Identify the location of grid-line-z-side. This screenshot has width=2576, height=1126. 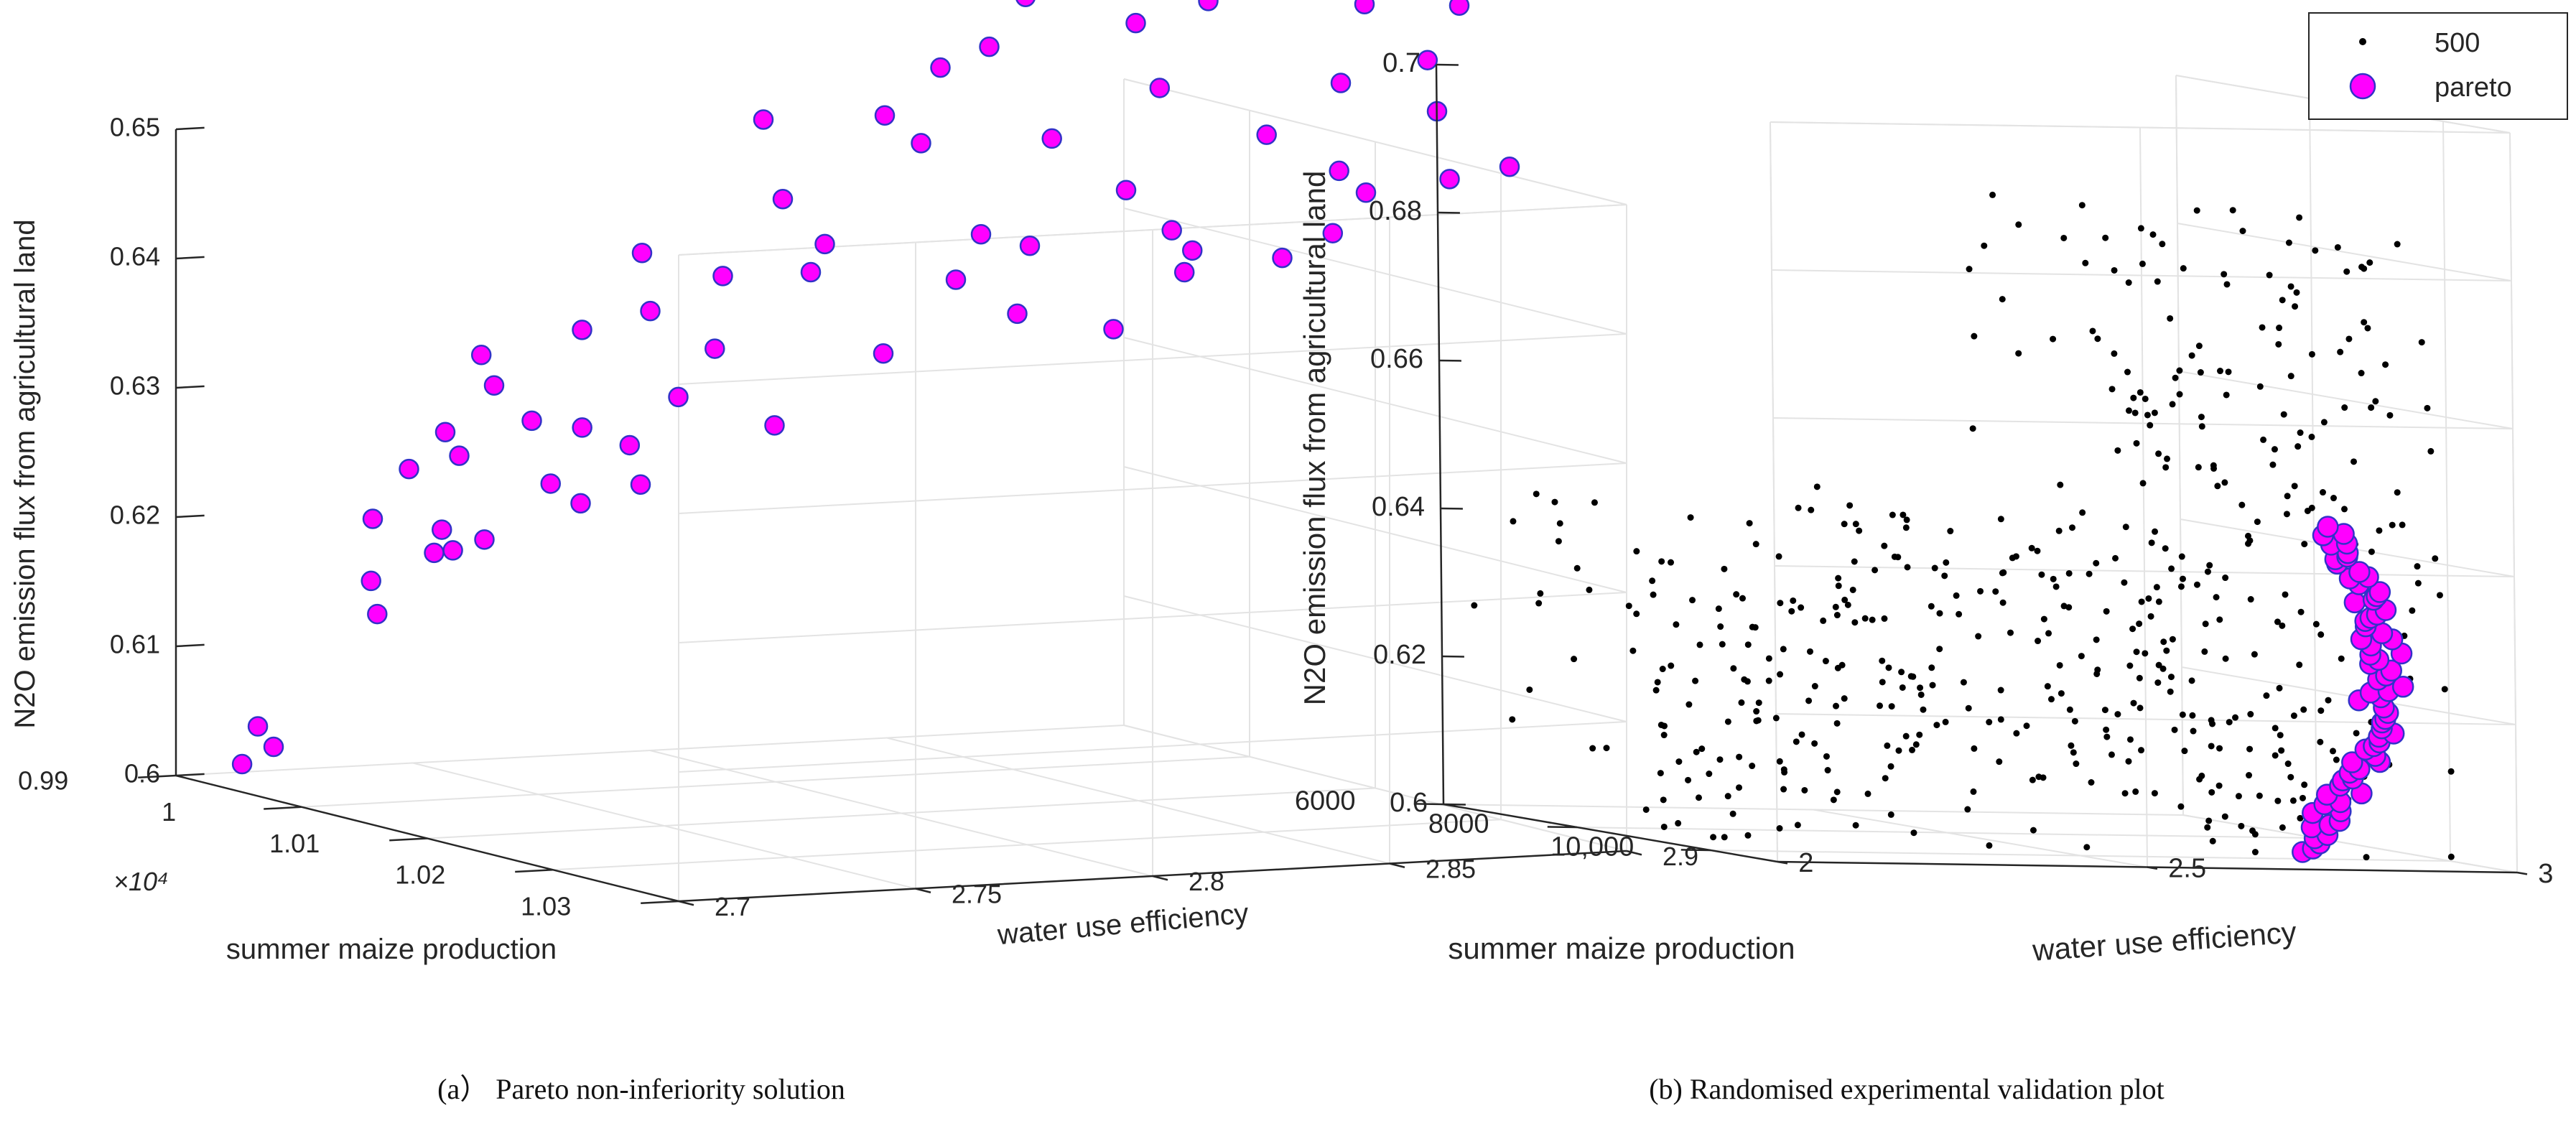
(2144, 571).